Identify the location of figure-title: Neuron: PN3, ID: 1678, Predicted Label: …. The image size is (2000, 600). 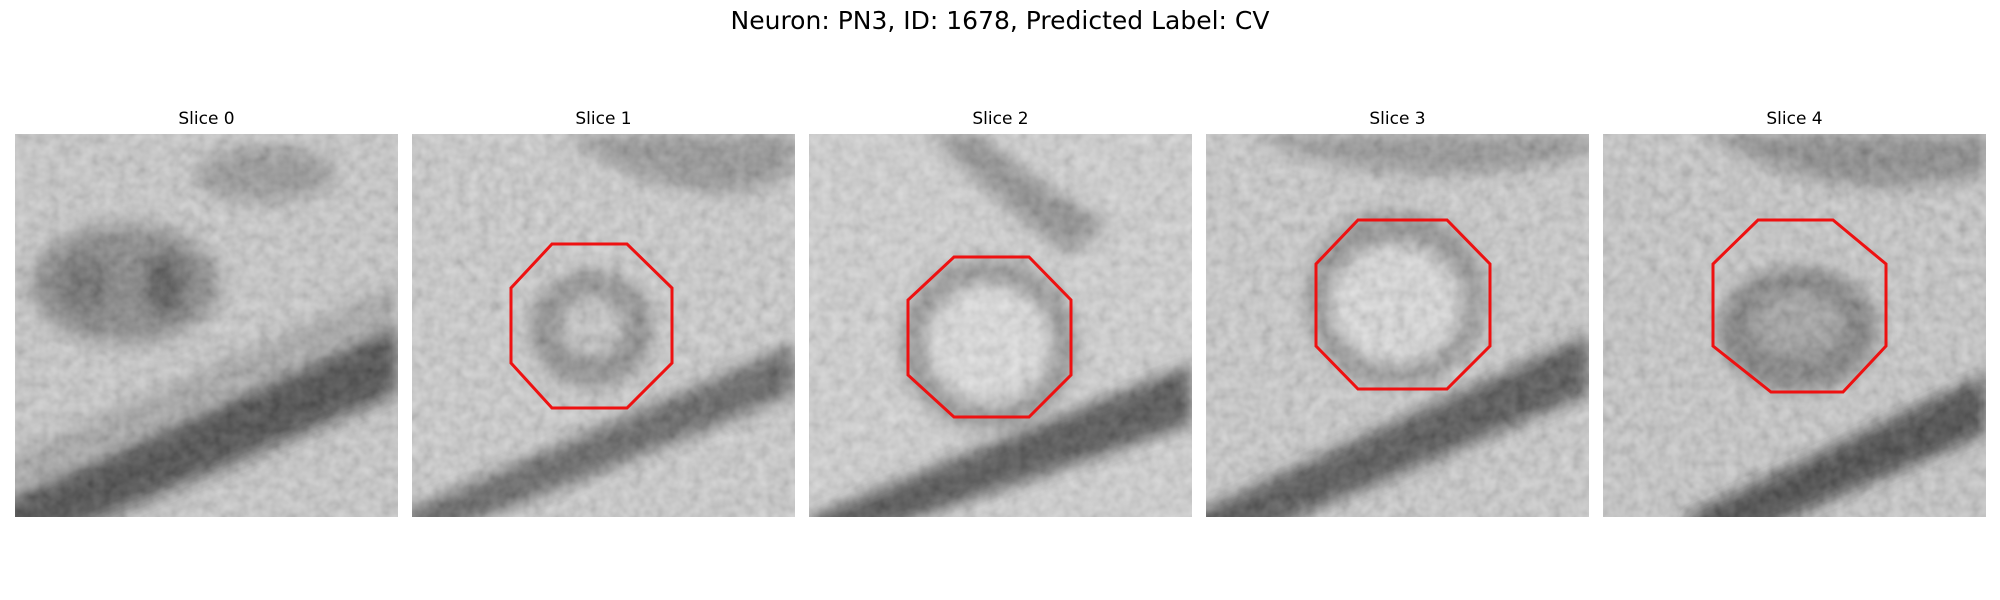
(1000, 20).